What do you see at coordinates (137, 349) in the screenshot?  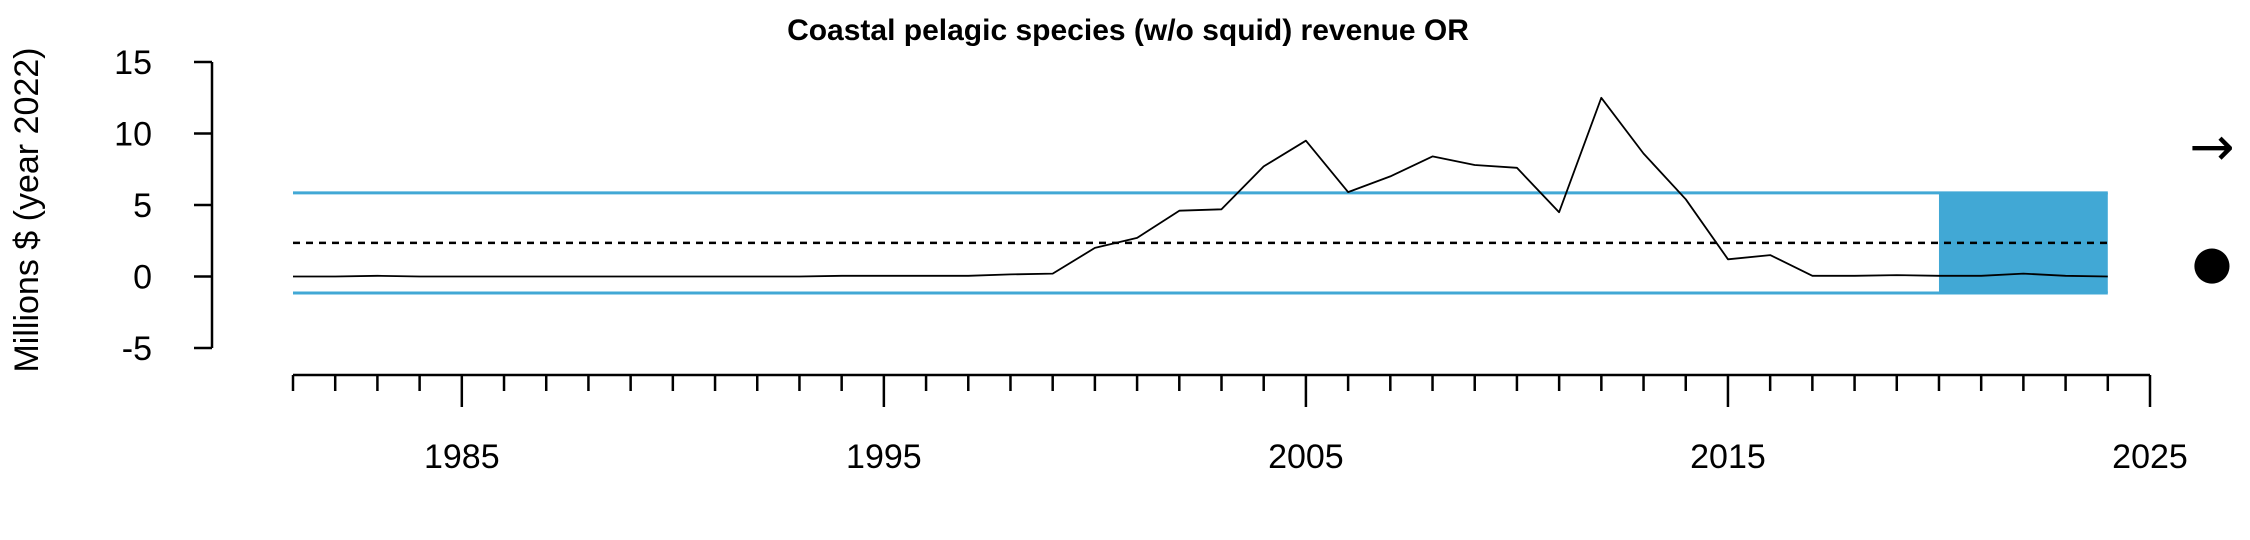 I see `y-tick-label: -5` at bounding box center [137, 349].